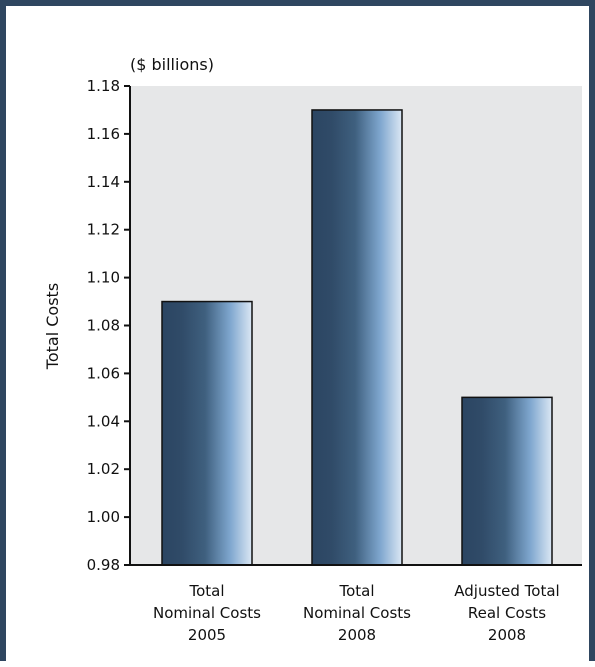 This screenshot has height=667, width=595. Describe the element at coordinates (103, 421) in the screenshot. I see `y-tick-label: 1.04` at that location.